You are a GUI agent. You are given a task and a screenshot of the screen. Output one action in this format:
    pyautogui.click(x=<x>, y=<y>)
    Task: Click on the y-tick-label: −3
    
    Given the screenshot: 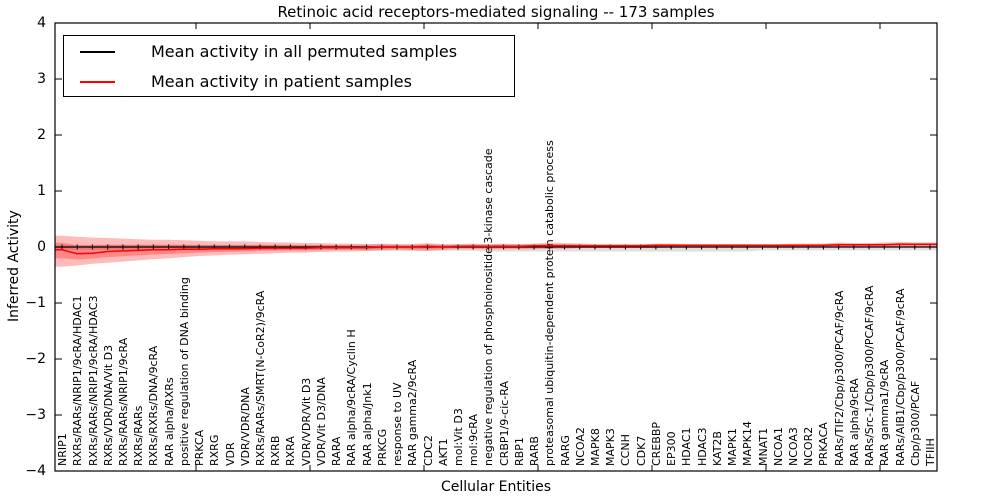 What is the action you would take?
    pyautogui.click(x=35, y=415)
    